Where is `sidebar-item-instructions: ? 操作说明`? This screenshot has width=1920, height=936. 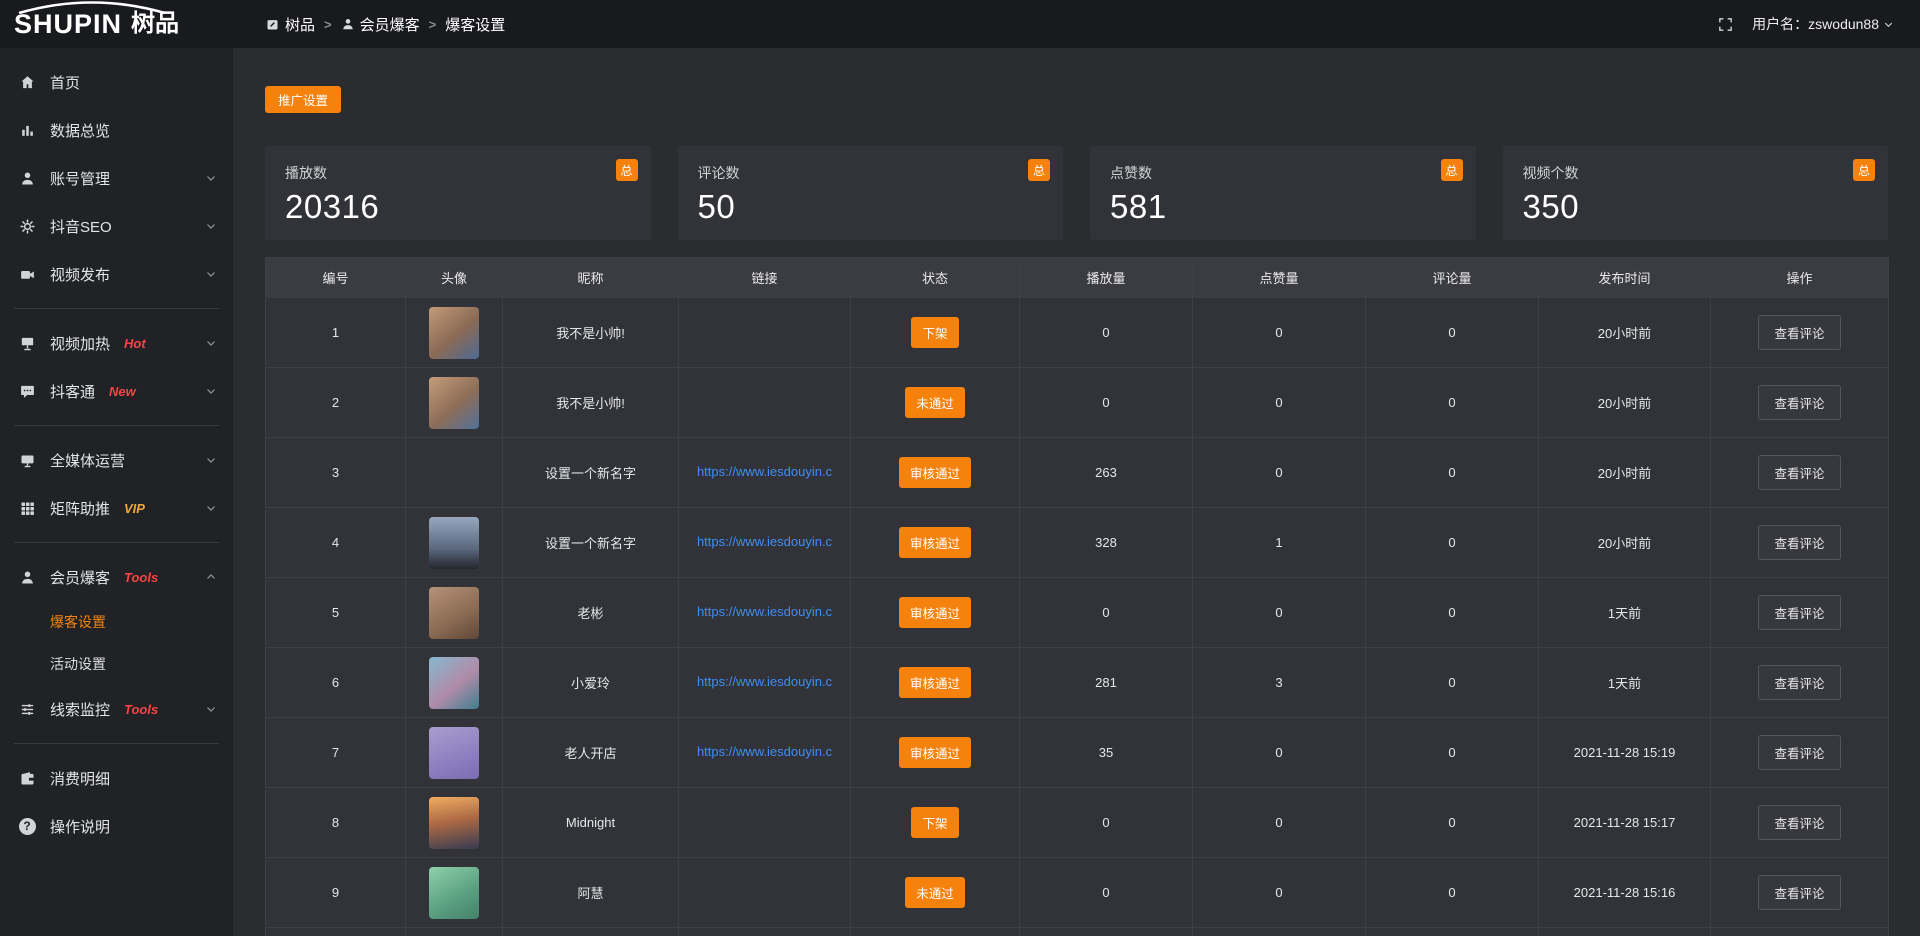
sidebar-item-instructions: ? 操作说明 is located at coordinates (116, 826).